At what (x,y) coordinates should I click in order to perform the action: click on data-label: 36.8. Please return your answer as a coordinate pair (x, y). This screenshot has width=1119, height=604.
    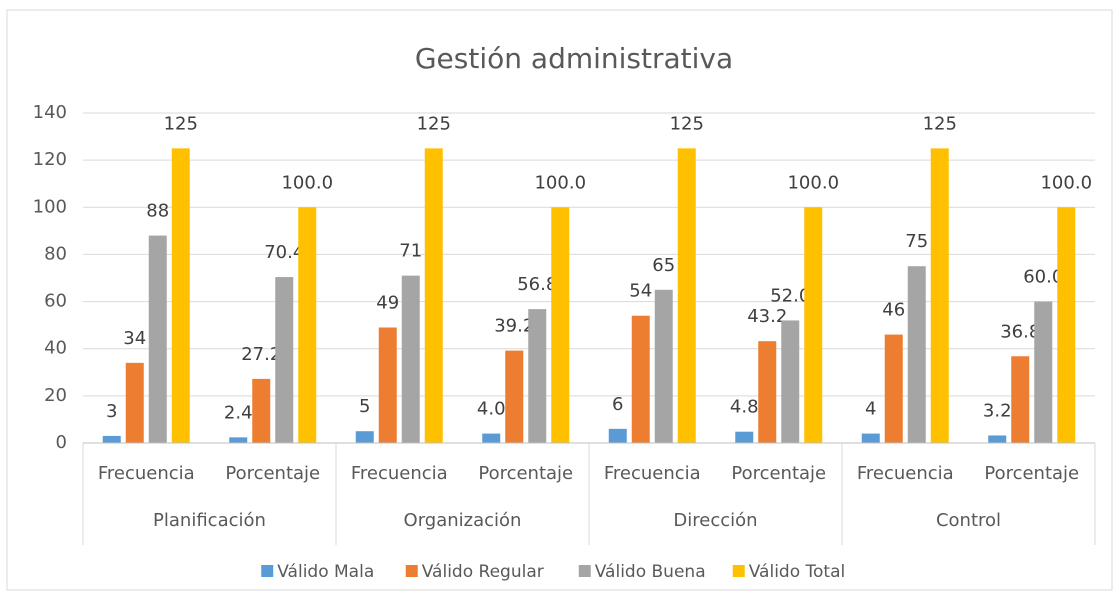
    Looking at the image, I should click on (1020, 331).